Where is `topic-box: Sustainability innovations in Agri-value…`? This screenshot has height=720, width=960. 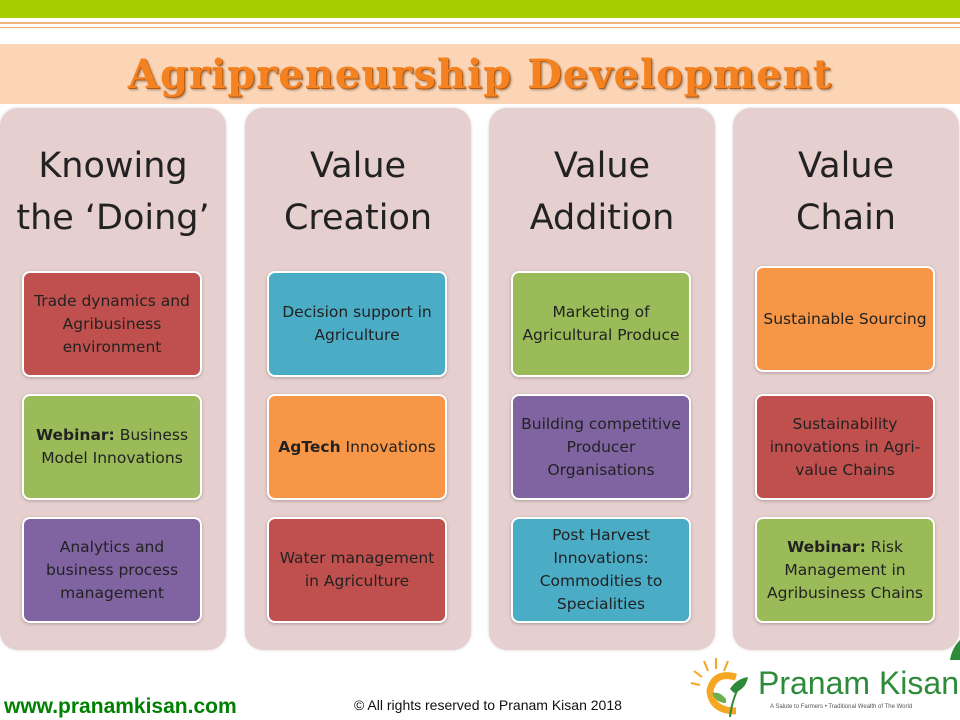 topic-box: Sustainability innovations in Agri-value… is located at coordinates (845, 447).